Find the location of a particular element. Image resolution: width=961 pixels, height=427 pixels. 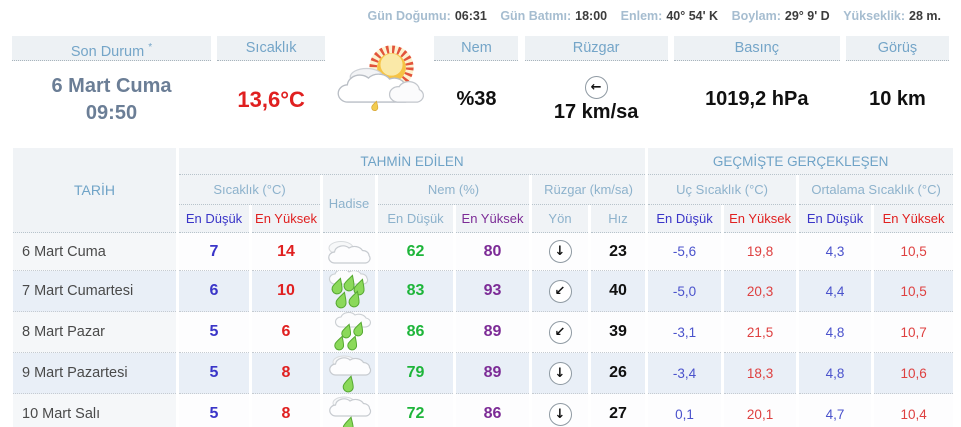

average-temp-col-header: Ortalama Sıcaklık (°C) is located at coordinates (876, 190).